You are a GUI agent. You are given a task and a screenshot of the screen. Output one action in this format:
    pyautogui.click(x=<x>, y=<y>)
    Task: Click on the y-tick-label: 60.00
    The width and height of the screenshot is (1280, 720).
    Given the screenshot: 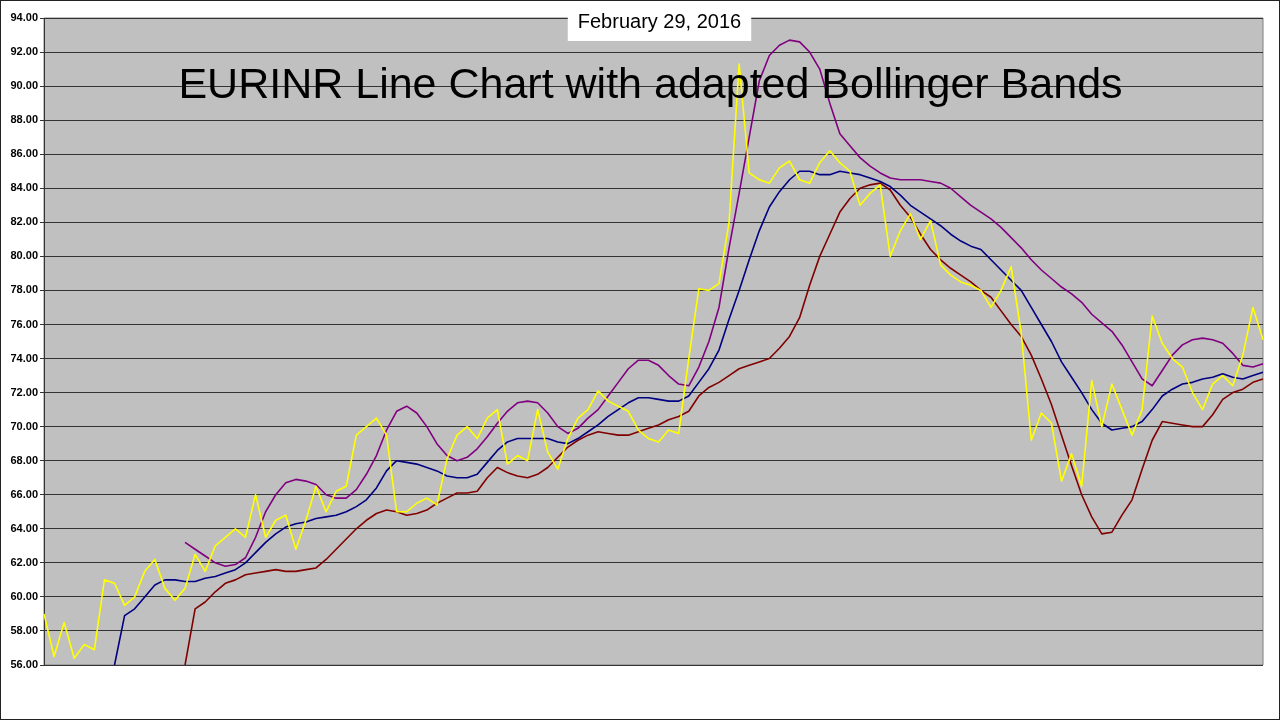 What is the action you would take?
    pyautogui.click(x=24, y=595)
    